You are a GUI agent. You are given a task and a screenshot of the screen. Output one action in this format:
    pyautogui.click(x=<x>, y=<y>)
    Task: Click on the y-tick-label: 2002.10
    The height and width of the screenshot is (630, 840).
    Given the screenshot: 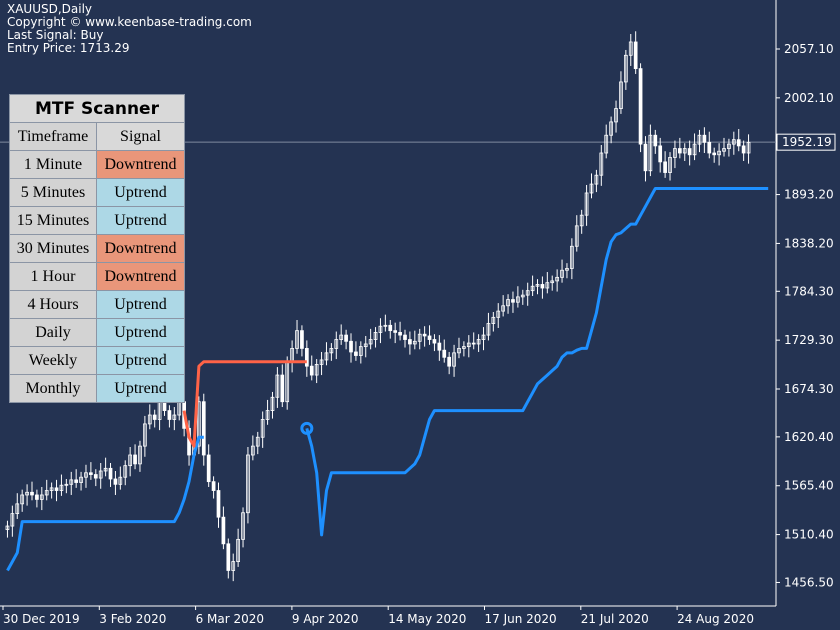 What is the action you would take?
    pyautogui.click(x=809, y=98)
    